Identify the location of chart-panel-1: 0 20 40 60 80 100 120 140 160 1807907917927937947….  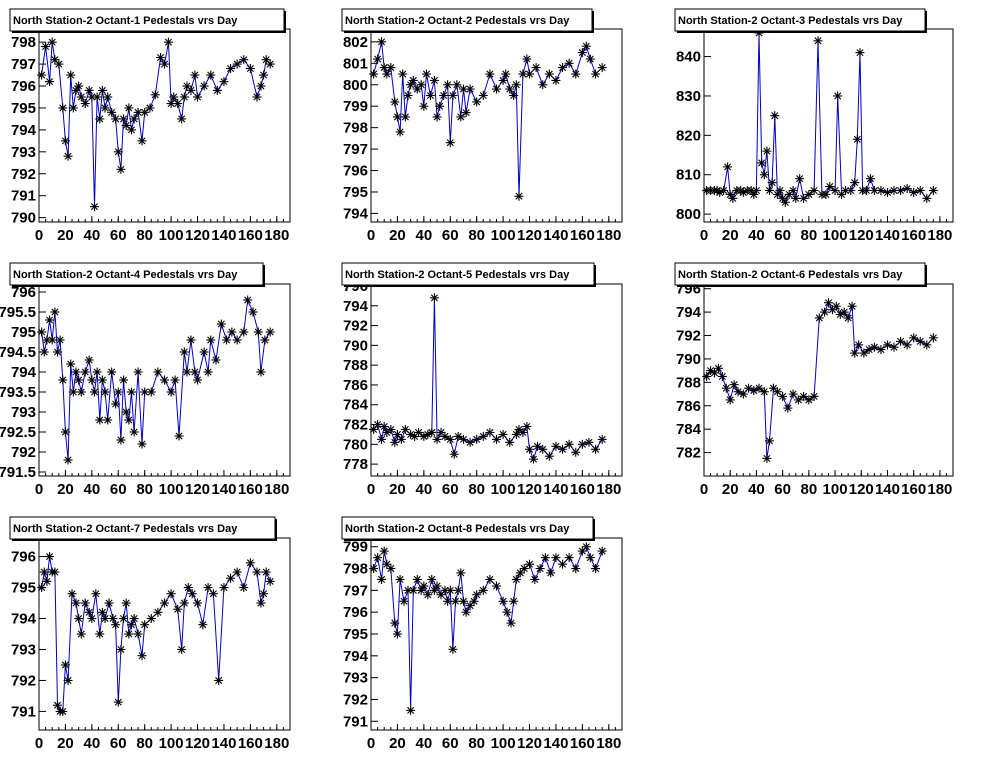
(150, 126).